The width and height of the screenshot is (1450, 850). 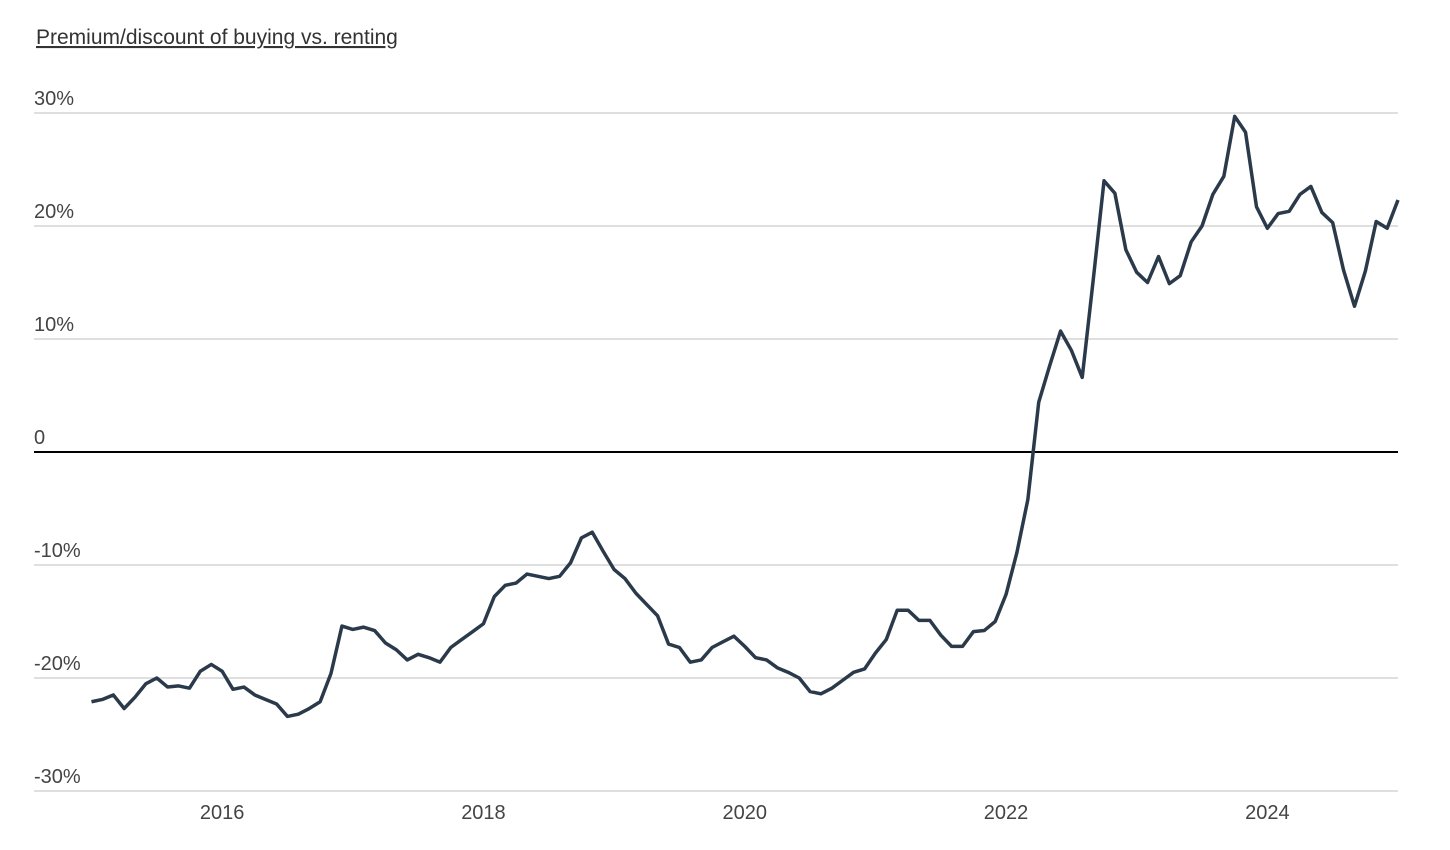 I want to click on x-tick-label: 2024, so click(x=1267, y=813).